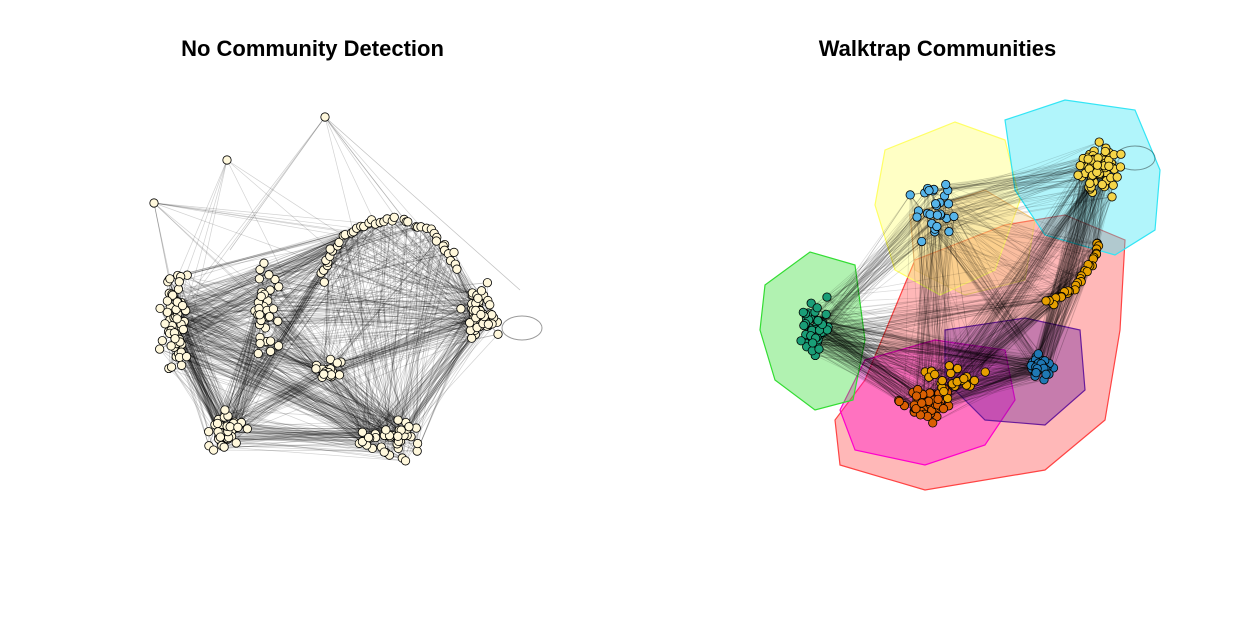  Describe the element at coordinates (312, 48) in the screenshot. I see `panel-title: No Community Detection` at that location.